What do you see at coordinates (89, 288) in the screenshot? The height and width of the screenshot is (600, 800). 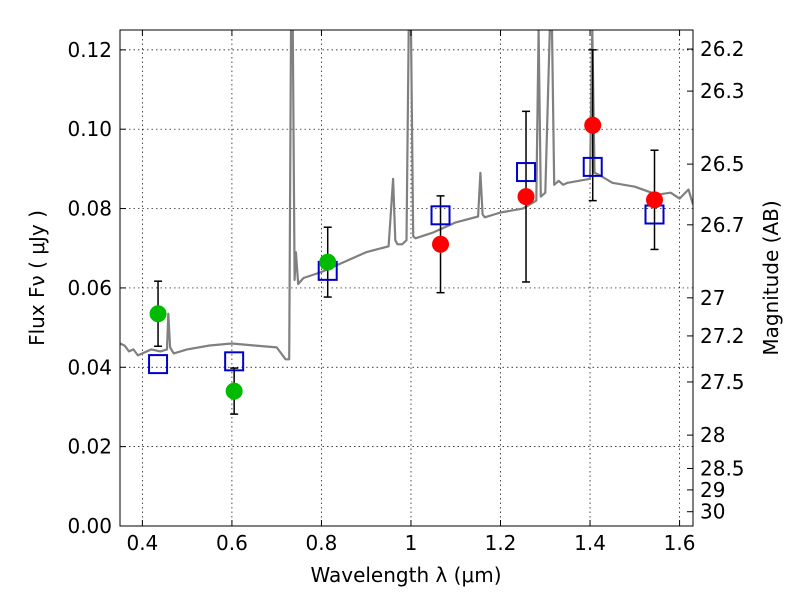 I see `y-tick-label: 0.06` at bounding box center [89, 288].